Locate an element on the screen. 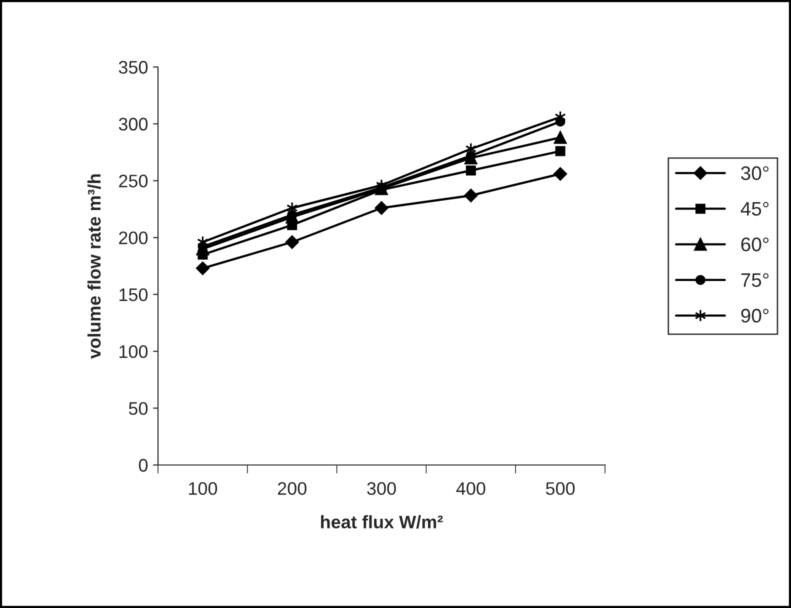 The image size is (791, 608). x-axis-title: heat flux W/m² is located at coordinates (382, 522).